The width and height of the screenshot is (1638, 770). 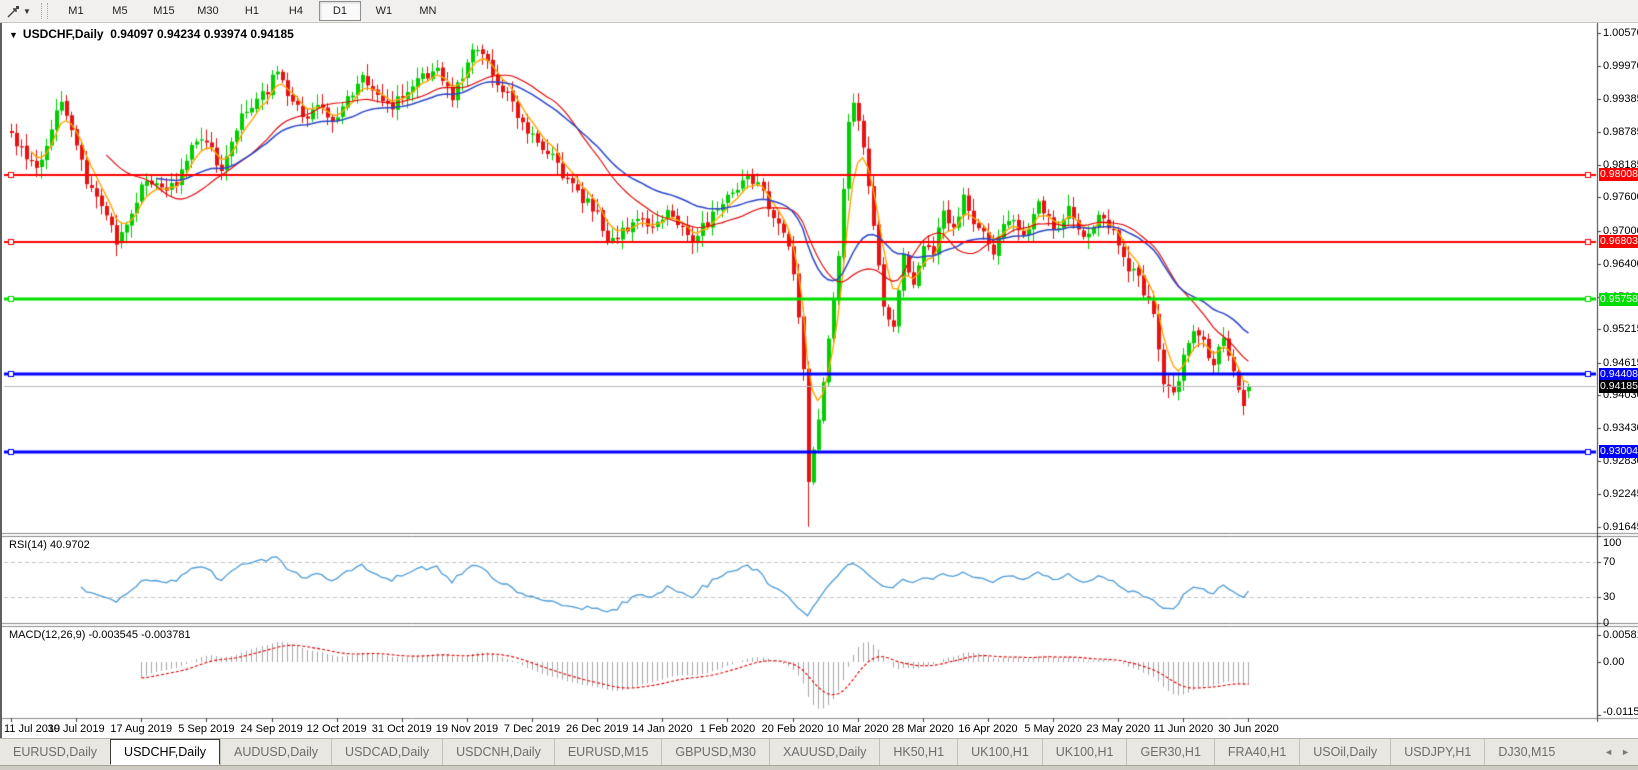 What do you see at coordinates (32, 729) in the screenshot?
I see `date-axis-label: 11 Jul 2019` at bounding box center [32, 729].